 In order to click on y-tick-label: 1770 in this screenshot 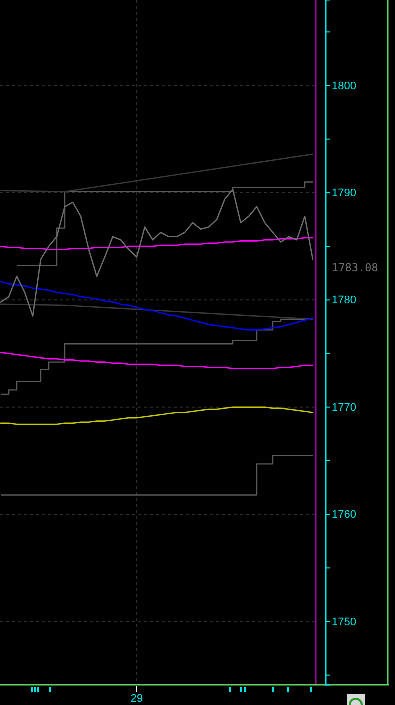, I will do `click(344, 408)`.